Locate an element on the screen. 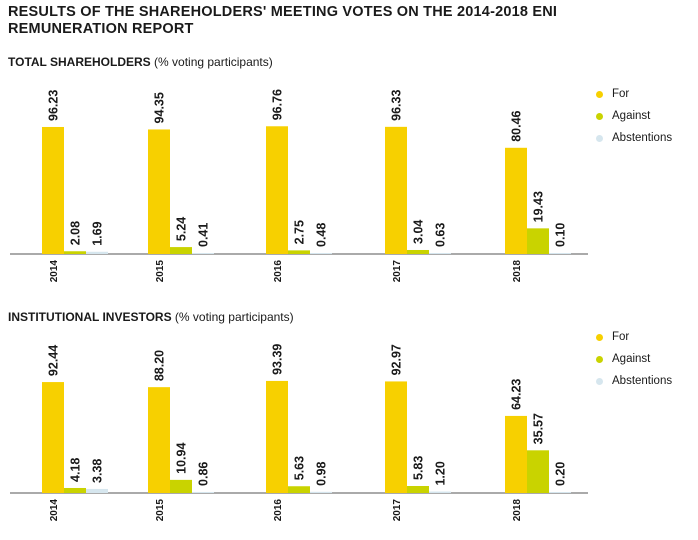  value-label-for-2015: 94.35 is located at coordinates (160, 107).